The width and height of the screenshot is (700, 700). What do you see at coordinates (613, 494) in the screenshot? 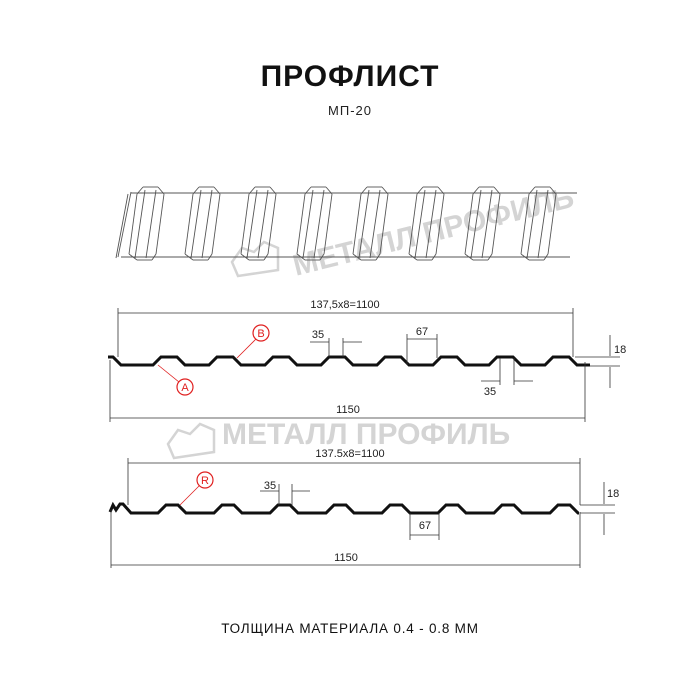
I see `profile-2-height-label: 18` at bounding box center [613, 494].